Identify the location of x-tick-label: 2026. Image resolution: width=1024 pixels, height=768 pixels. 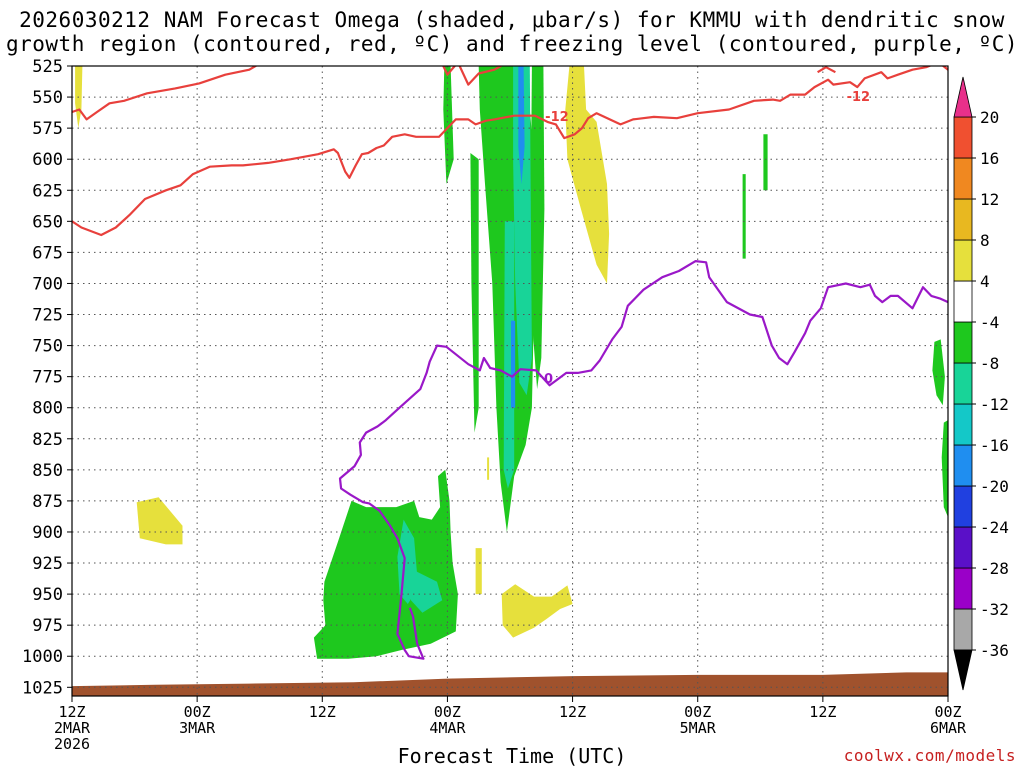
(72, 744).